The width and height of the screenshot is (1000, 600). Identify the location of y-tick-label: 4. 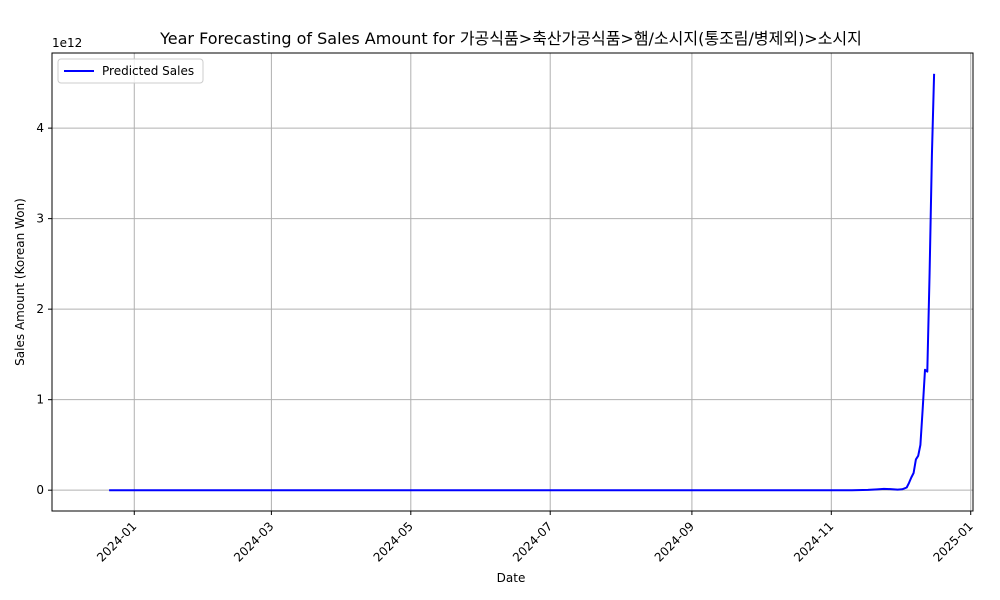
(40, 128).